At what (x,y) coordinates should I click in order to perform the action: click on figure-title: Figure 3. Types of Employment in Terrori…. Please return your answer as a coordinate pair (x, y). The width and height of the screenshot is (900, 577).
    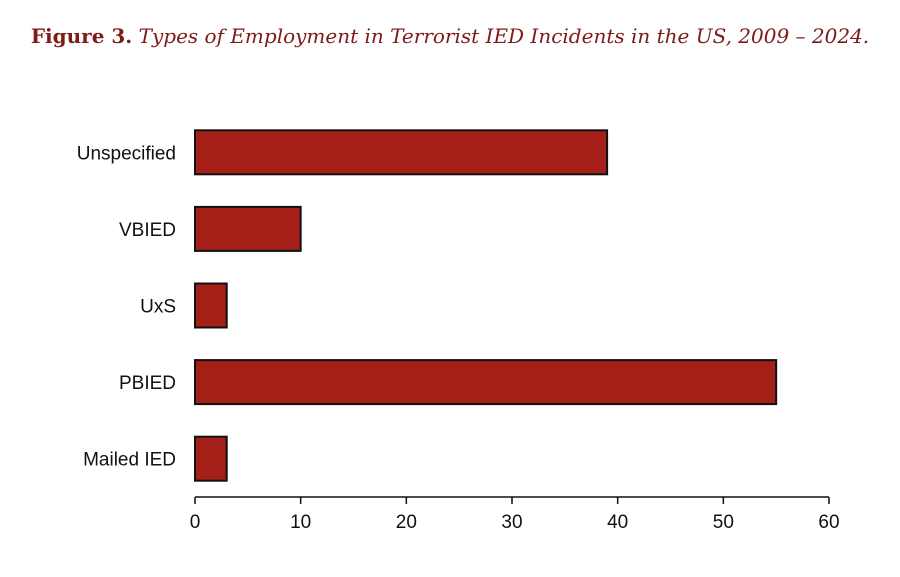
    Looking at the image, I should click on (450, 36).